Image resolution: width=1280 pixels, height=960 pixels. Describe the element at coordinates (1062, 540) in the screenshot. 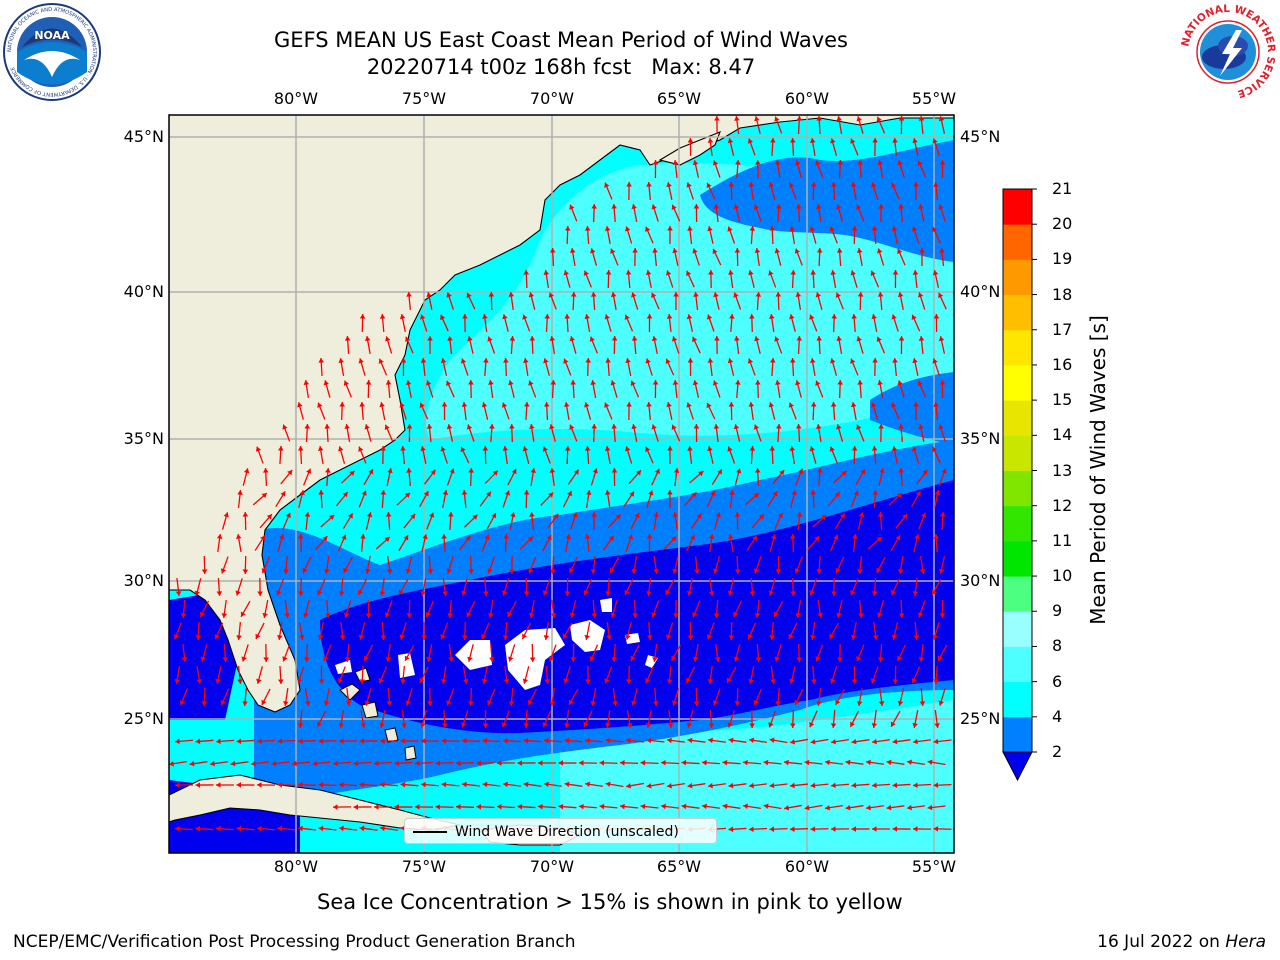

I see `colorbar-tick-label: 11` at that location.